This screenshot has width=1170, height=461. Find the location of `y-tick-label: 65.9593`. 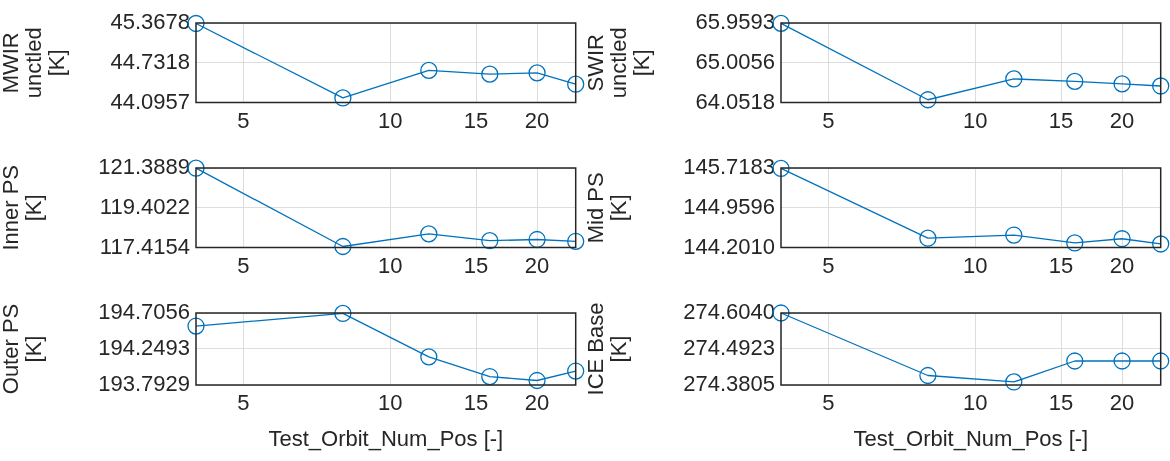

y-tick-label: 65.9593 is located at coordinates (735, 22).